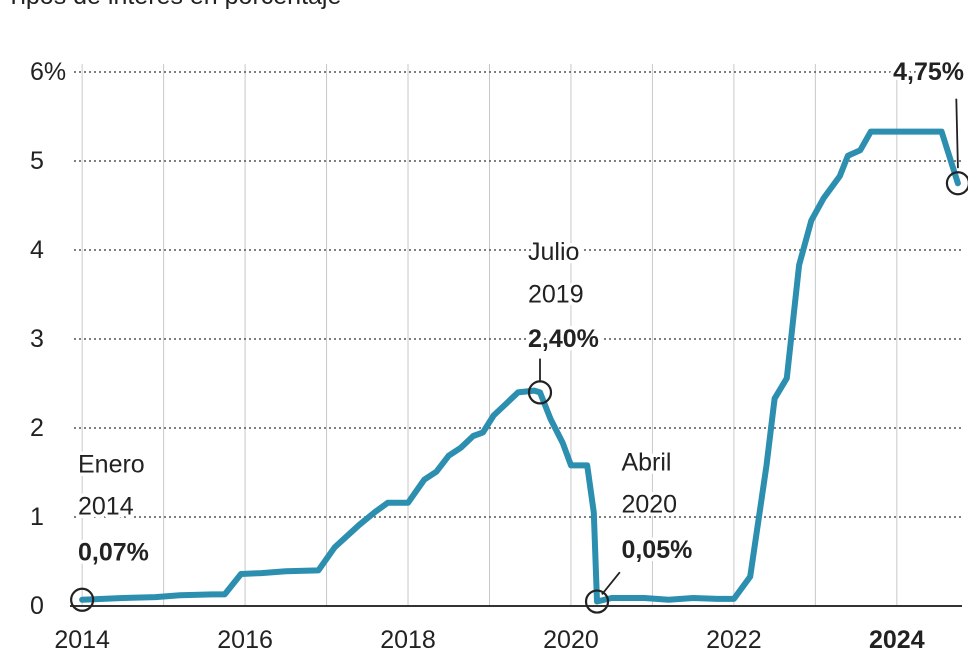 The image size is (968, 664). Describe the element at coordinates (245, 640) in the screenshot. I see `x-tick-label: 2016` at that location.